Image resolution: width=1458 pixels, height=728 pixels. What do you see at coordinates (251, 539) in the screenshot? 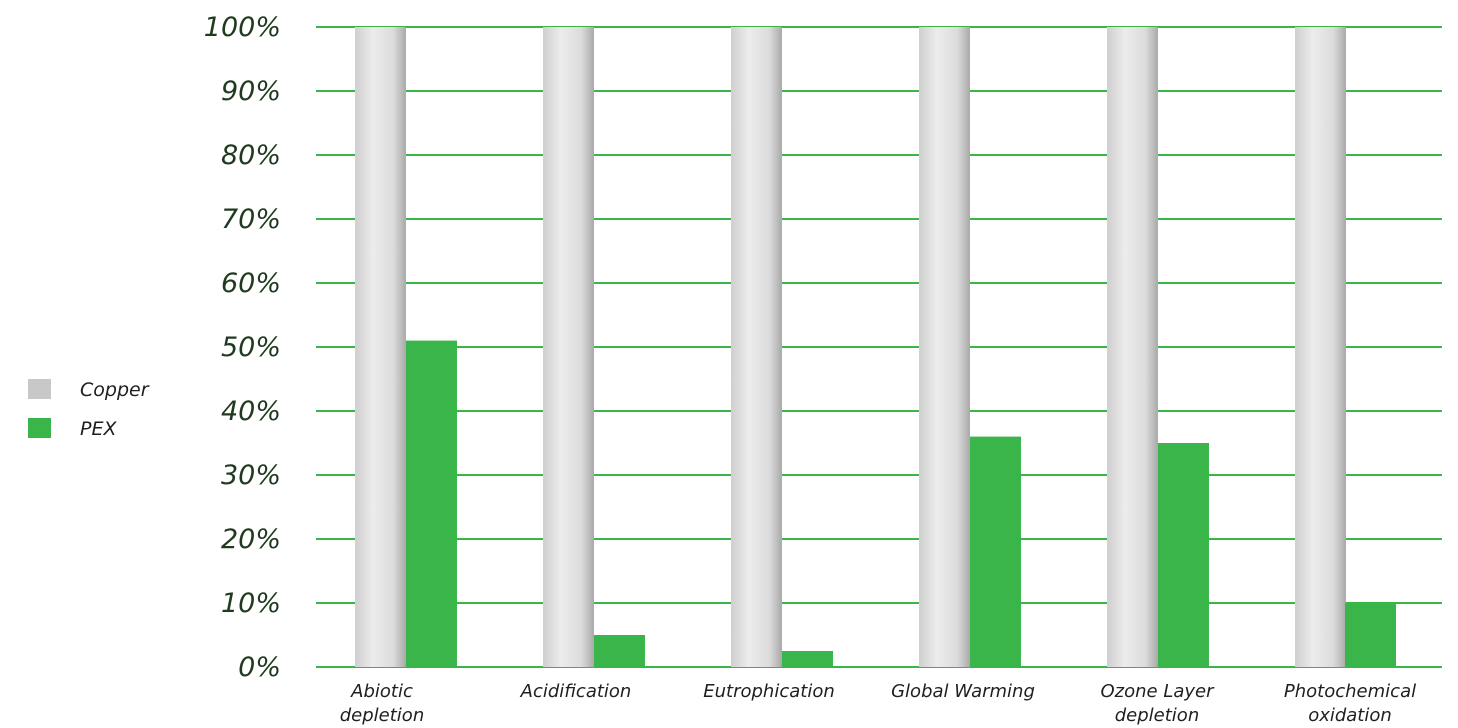
I see `y-tick-label: 20%` at bounding box center [251, 539].